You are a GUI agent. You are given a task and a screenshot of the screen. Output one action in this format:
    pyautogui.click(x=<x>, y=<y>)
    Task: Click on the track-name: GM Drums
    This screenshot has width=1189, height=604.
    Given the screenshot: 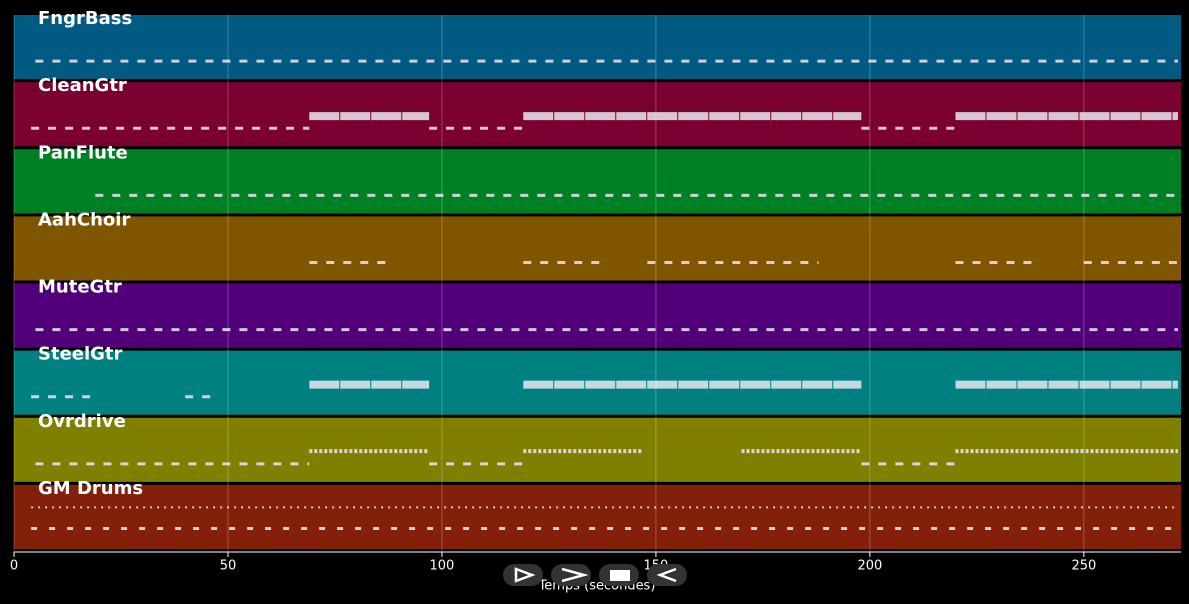 What is the action you would take?
    pyautogui.click(x=90, y=488)
    